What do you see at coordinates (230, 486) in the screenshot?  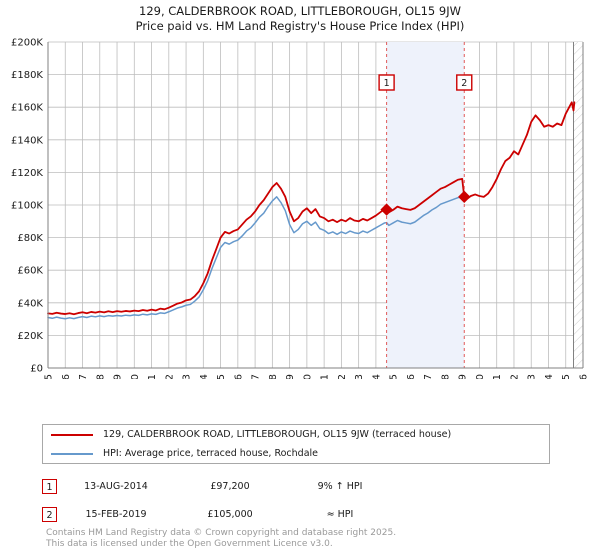 I see `transaction-price-1: £97,200` at bounding box center [230, 486].